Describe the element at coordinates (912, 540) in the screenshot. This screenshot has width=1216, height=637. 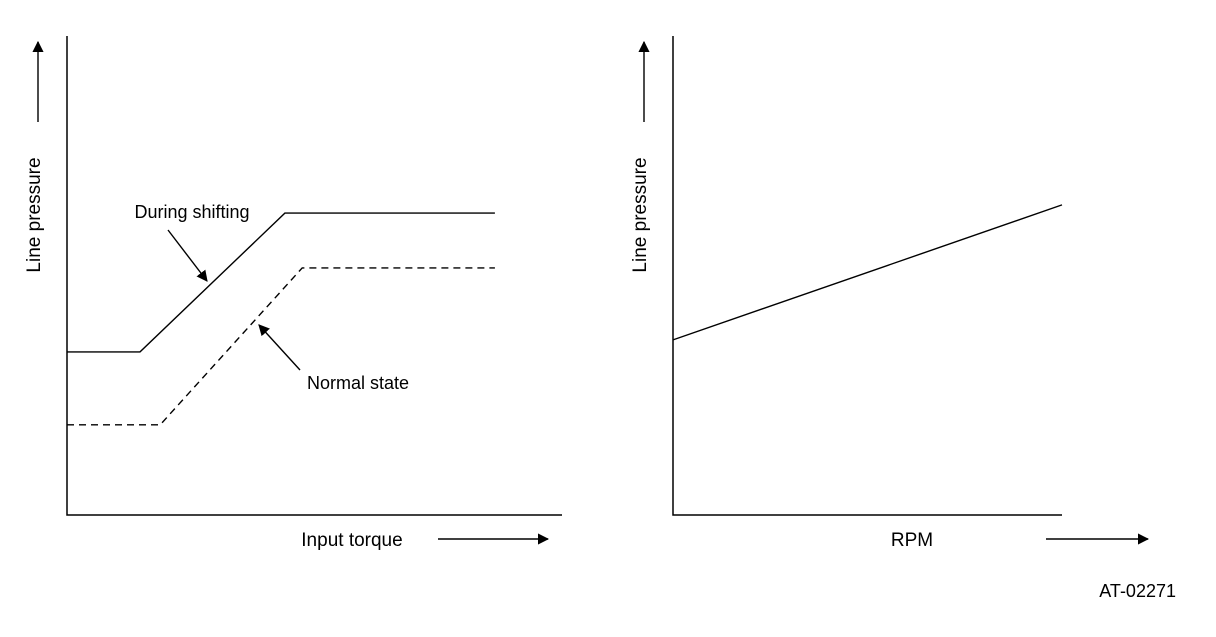
I see `right-x-axis-label: RPM` at that location.